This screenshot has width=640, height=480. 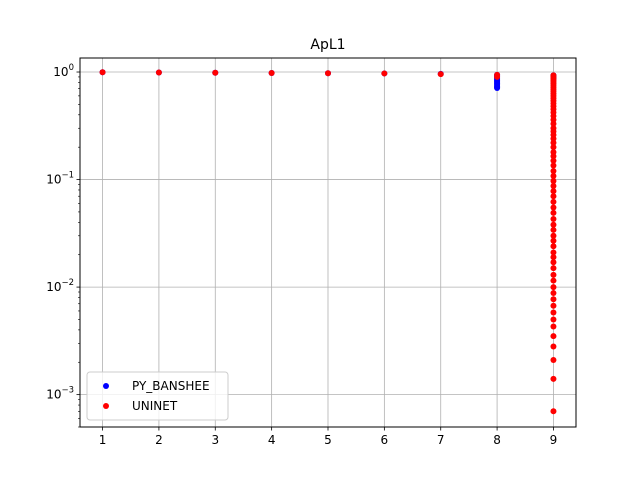 What do you see at coordinates (554, 440) in the screenshot?
I see `x-tick-label: 9` at bounding box center [554, 440].